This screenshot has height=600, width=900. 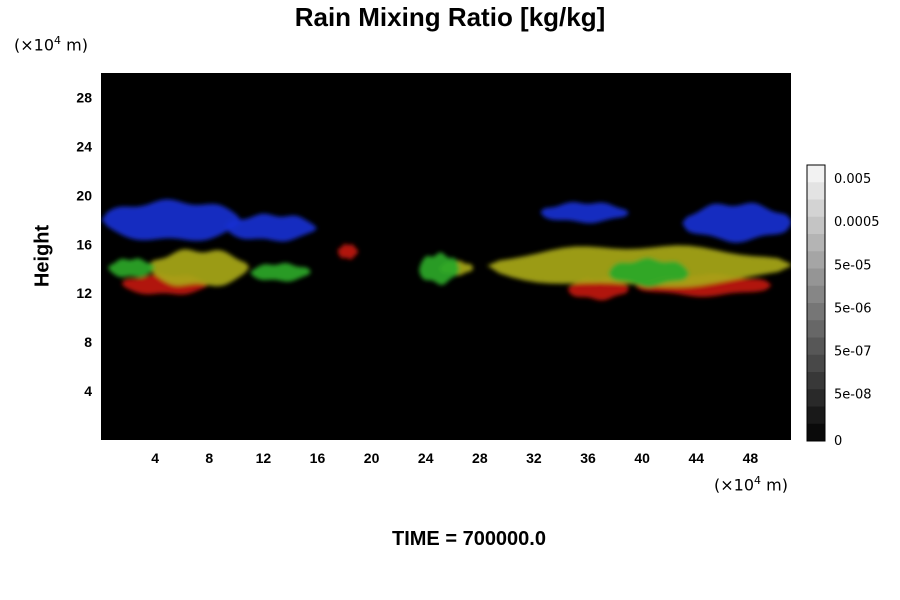 I want to click on colorbar-label: 0, so click(x=838, y=441).